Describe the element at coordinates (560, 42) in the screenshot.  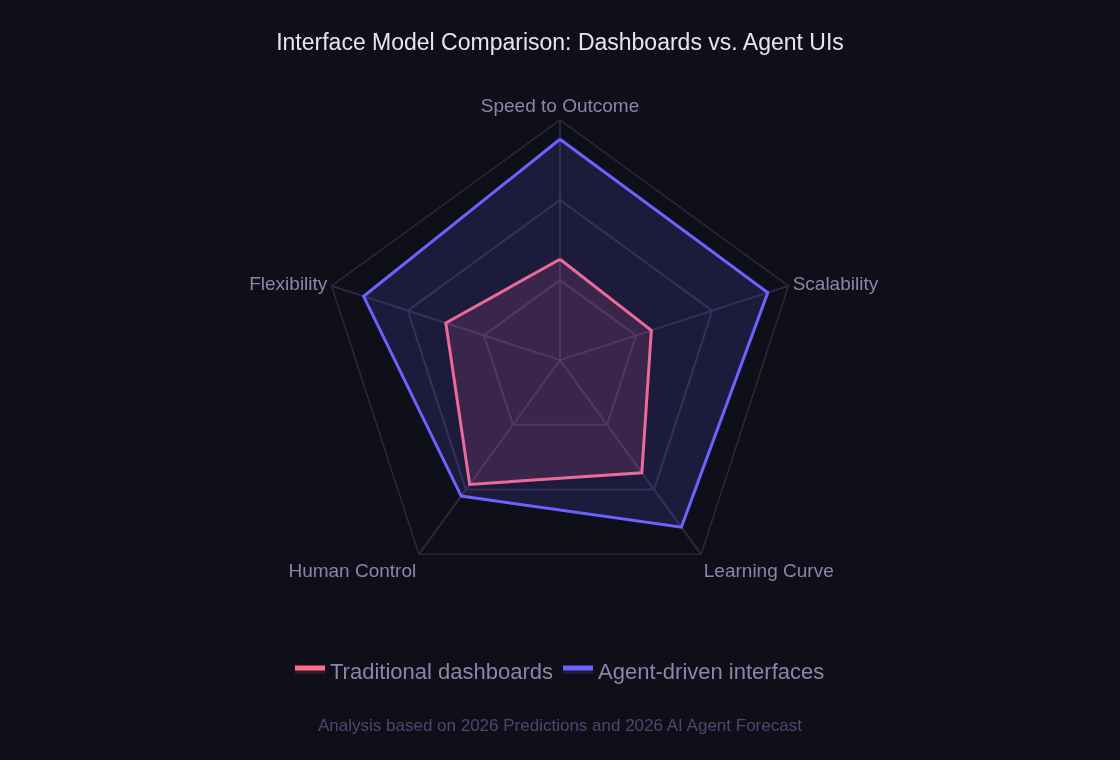
I see `chart-title: Interface Model Comparison: Dashboards vs. Agent UIs` at that location.